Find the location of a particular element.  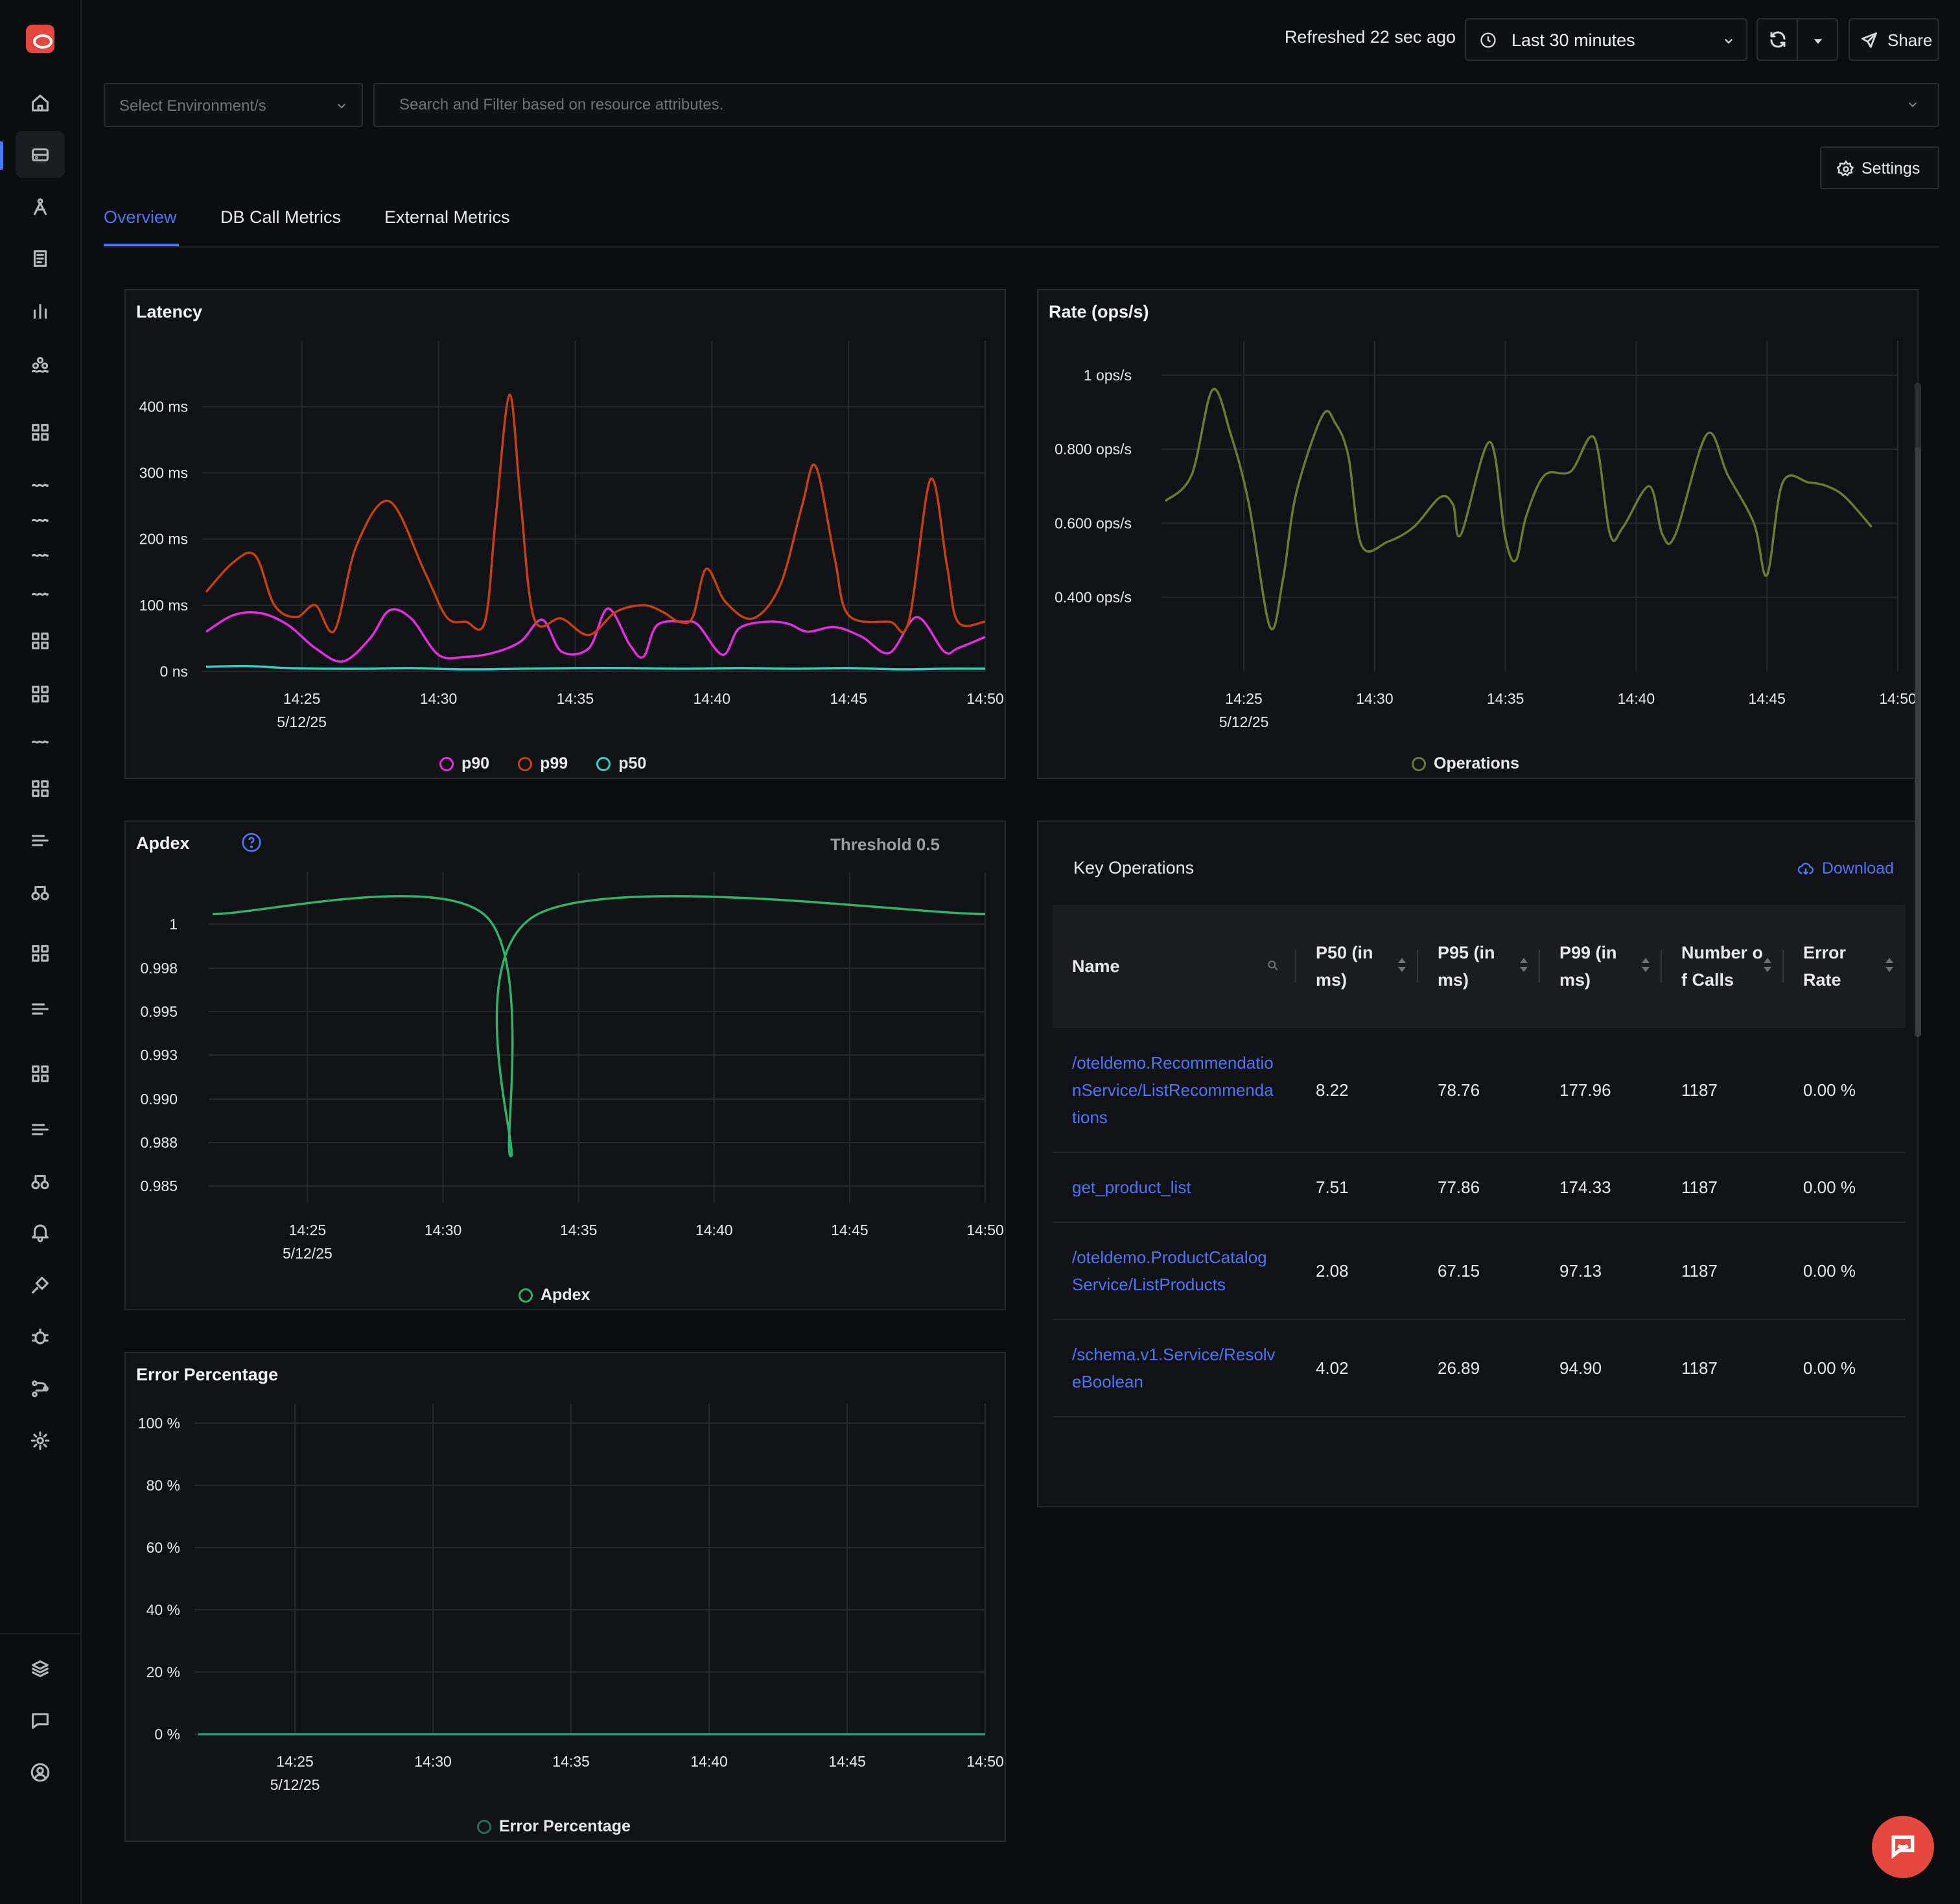

column-header-p95: P95 (in ms) is located at coordinates (1479, 967).